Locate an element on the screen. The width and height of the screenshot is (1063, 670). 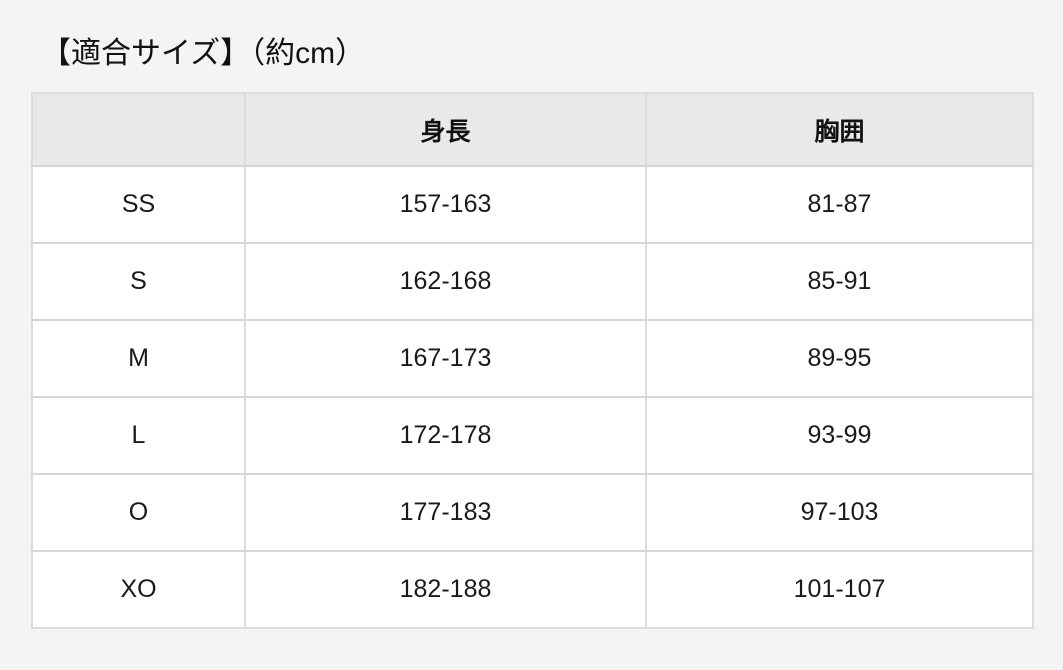
cell-height: 177-183 is located at coordinates (446, 513).